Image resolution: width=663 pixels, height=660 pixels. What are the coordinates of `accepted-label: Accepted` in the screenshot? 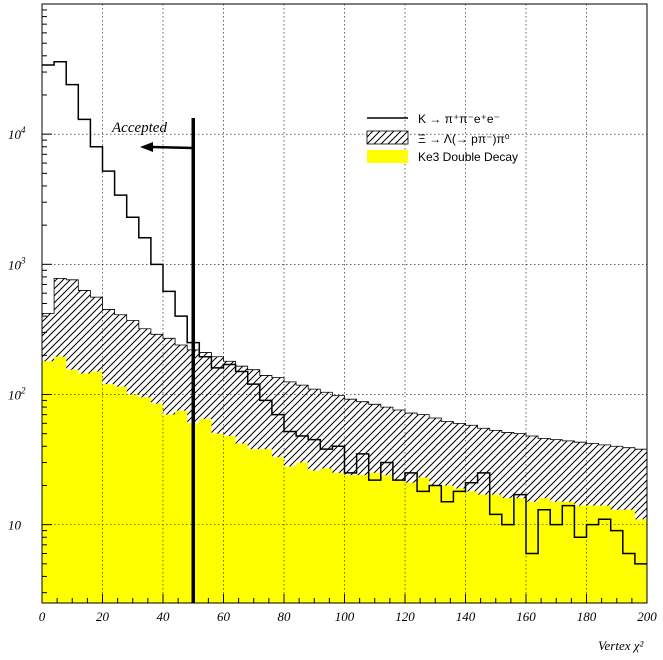 It's located at (139, 128).